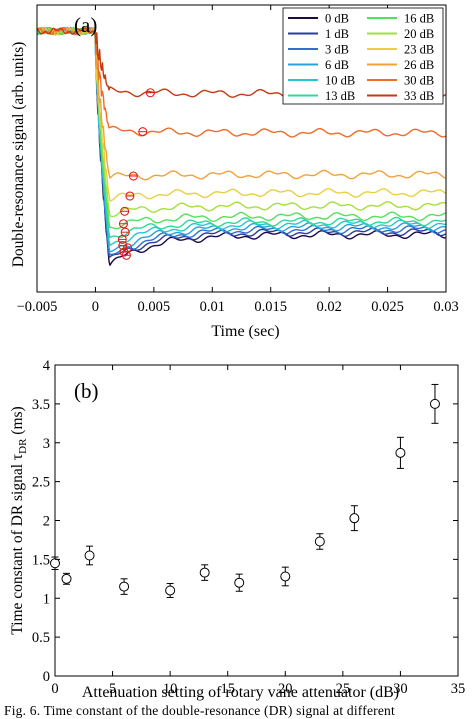  I want to click on panel-a-legend-label: 13 dB, so click(340, 96).